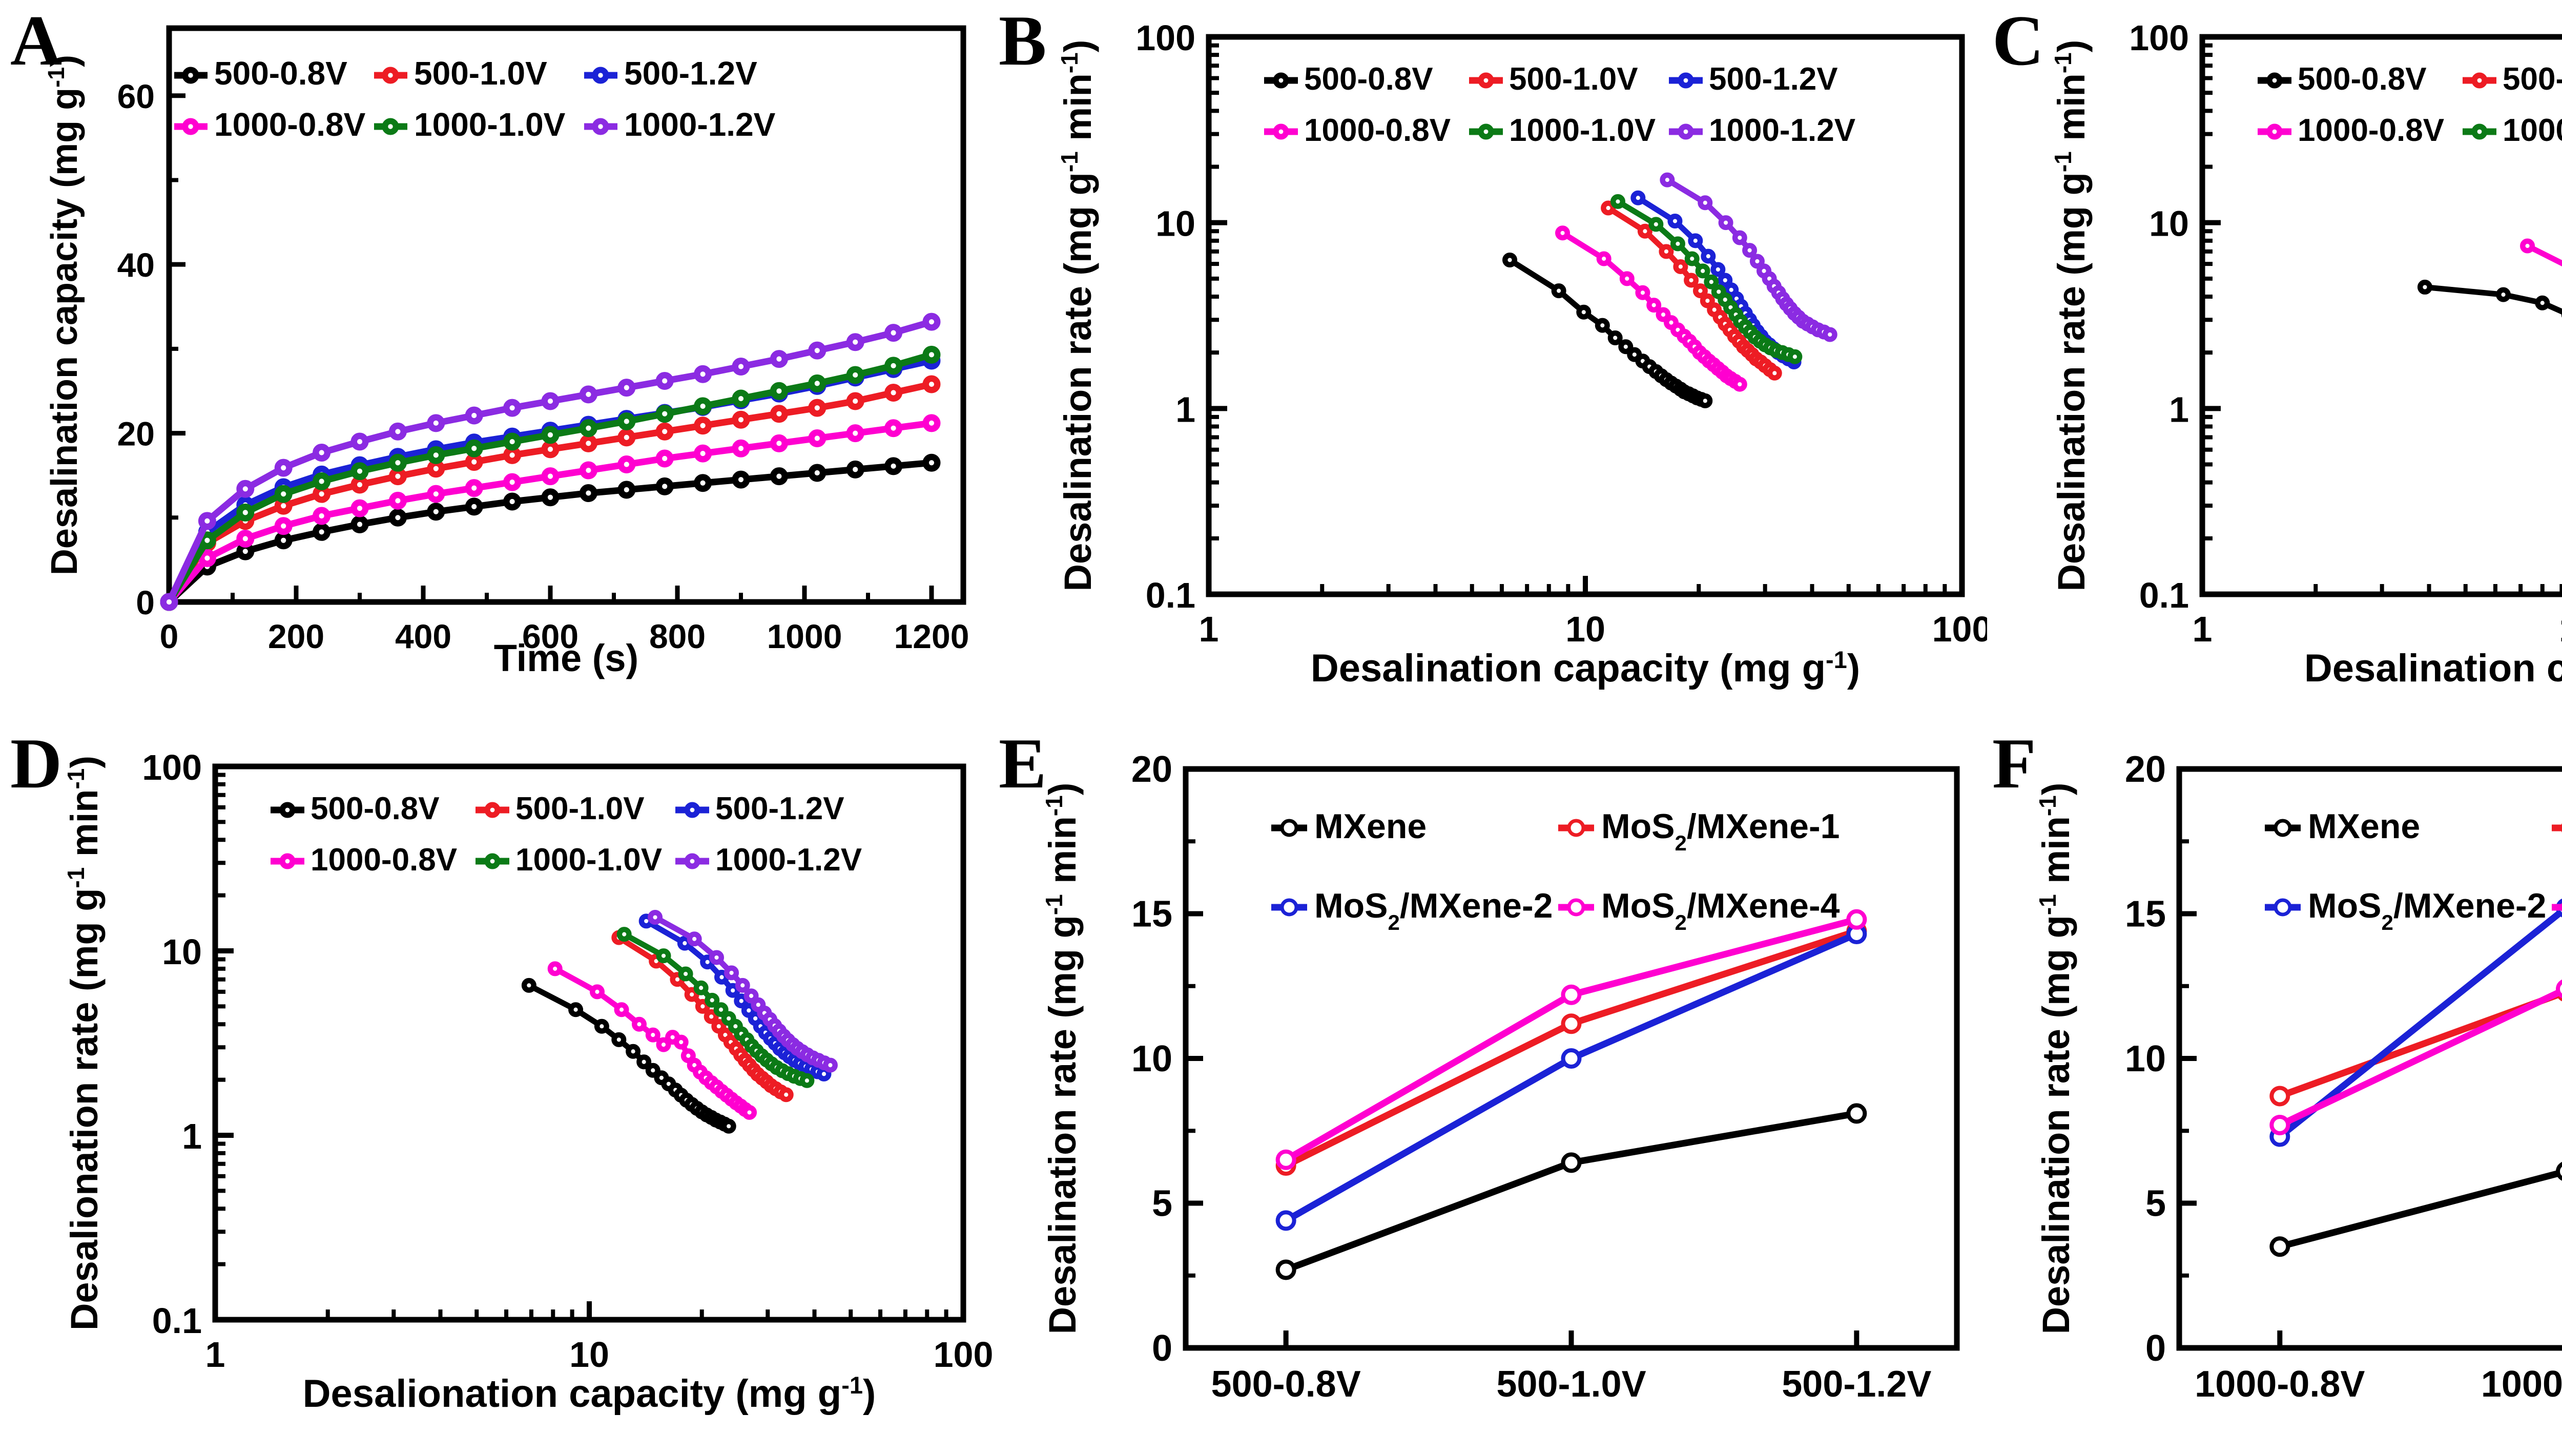 Image resolution: width=2562 pixels, height=1456 pixels. Describe the element at coordinates (2364, 827) in the screenshot. I see `legend-label-MXene: MXene` at that location.